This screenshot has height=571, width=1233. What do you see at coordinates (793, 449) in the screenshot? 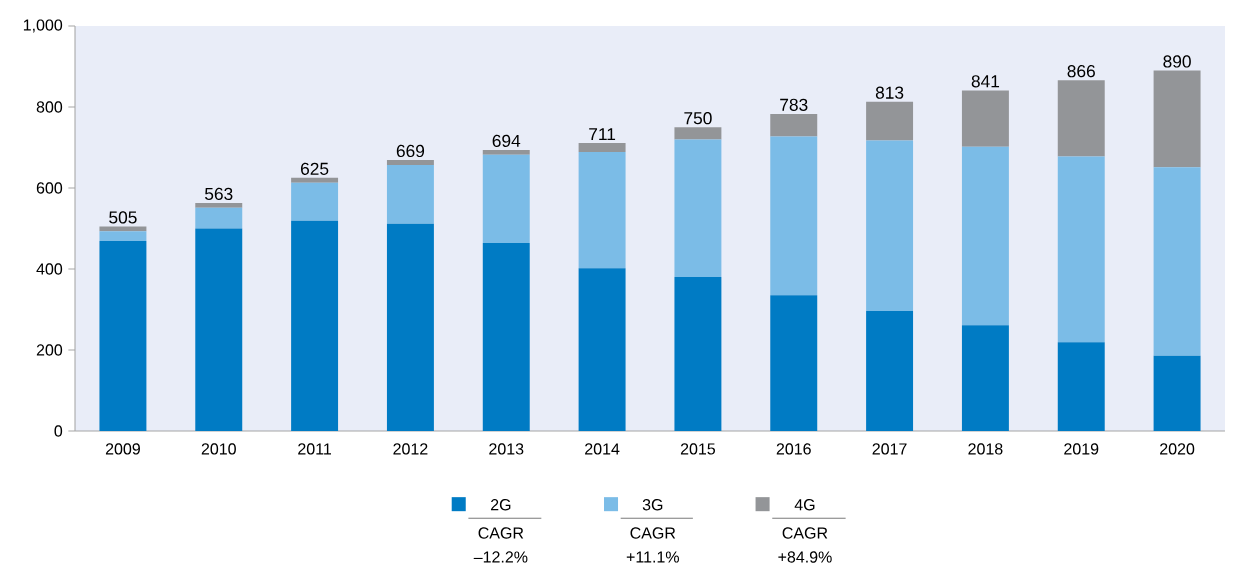
I see `x-tick-label: 2016` at bounding box center [793, 449].